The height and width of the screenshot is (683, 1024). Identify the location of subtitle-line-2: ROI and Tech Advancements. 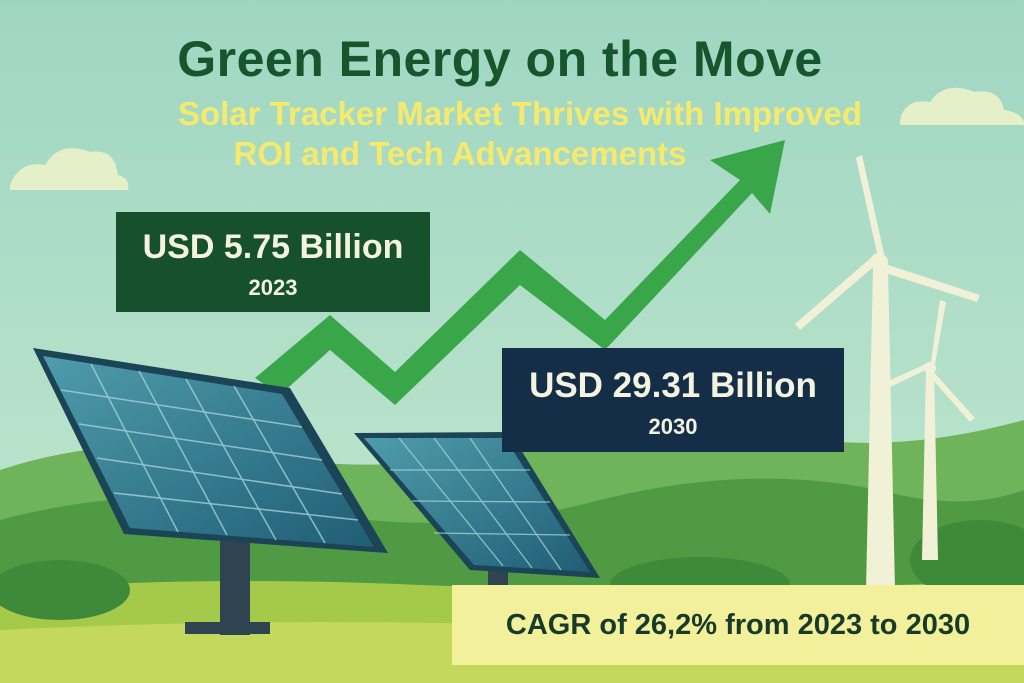
(460, 153).